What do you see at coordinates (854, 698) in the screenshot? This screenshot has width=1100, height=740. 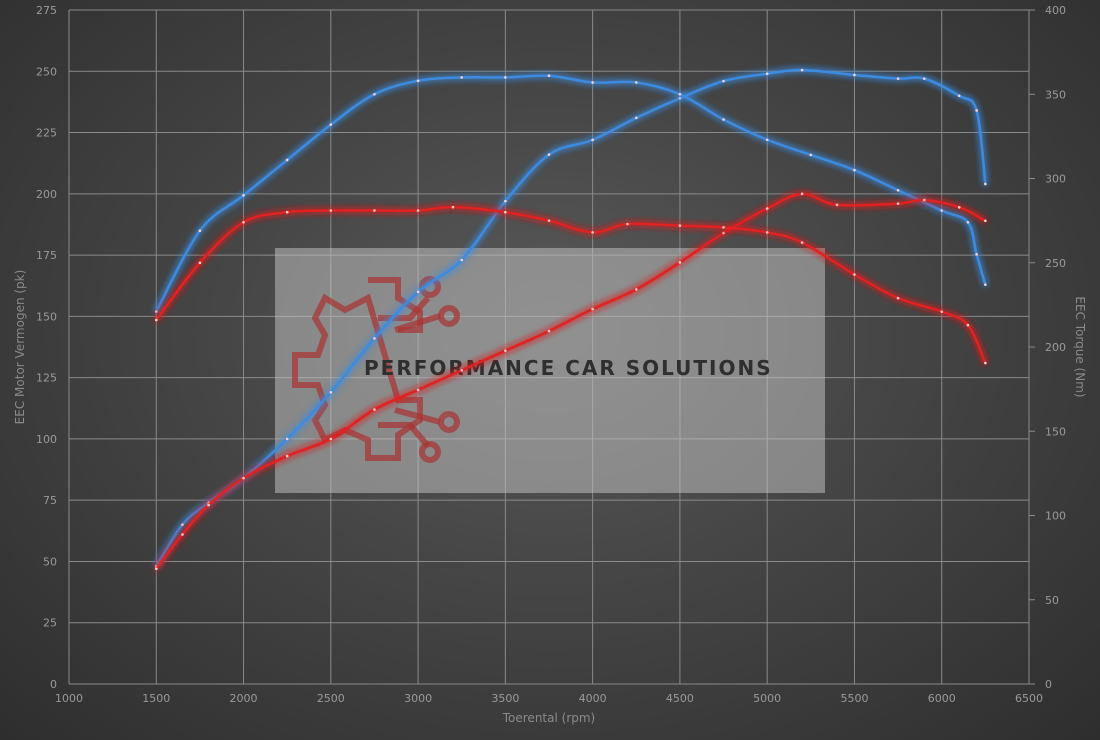 I see `x-tick-label: 5500` at bounding box center [854, 698].